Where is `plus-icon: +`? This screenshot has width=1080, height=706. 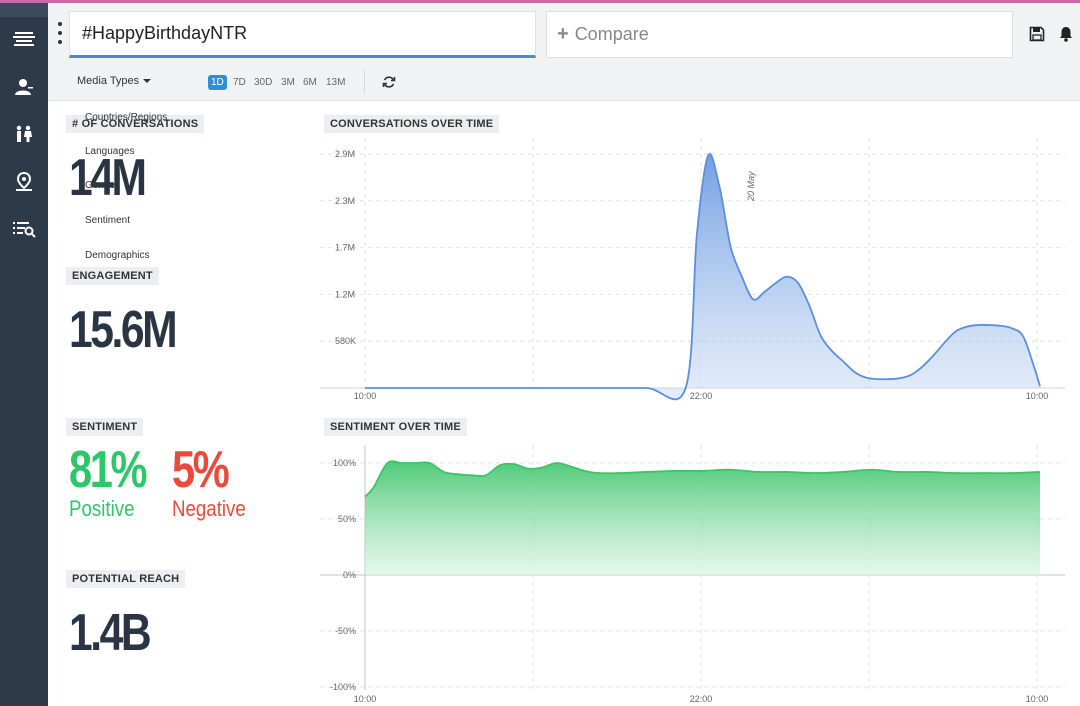
plus-icon: + is located at coordinates (563, 34).